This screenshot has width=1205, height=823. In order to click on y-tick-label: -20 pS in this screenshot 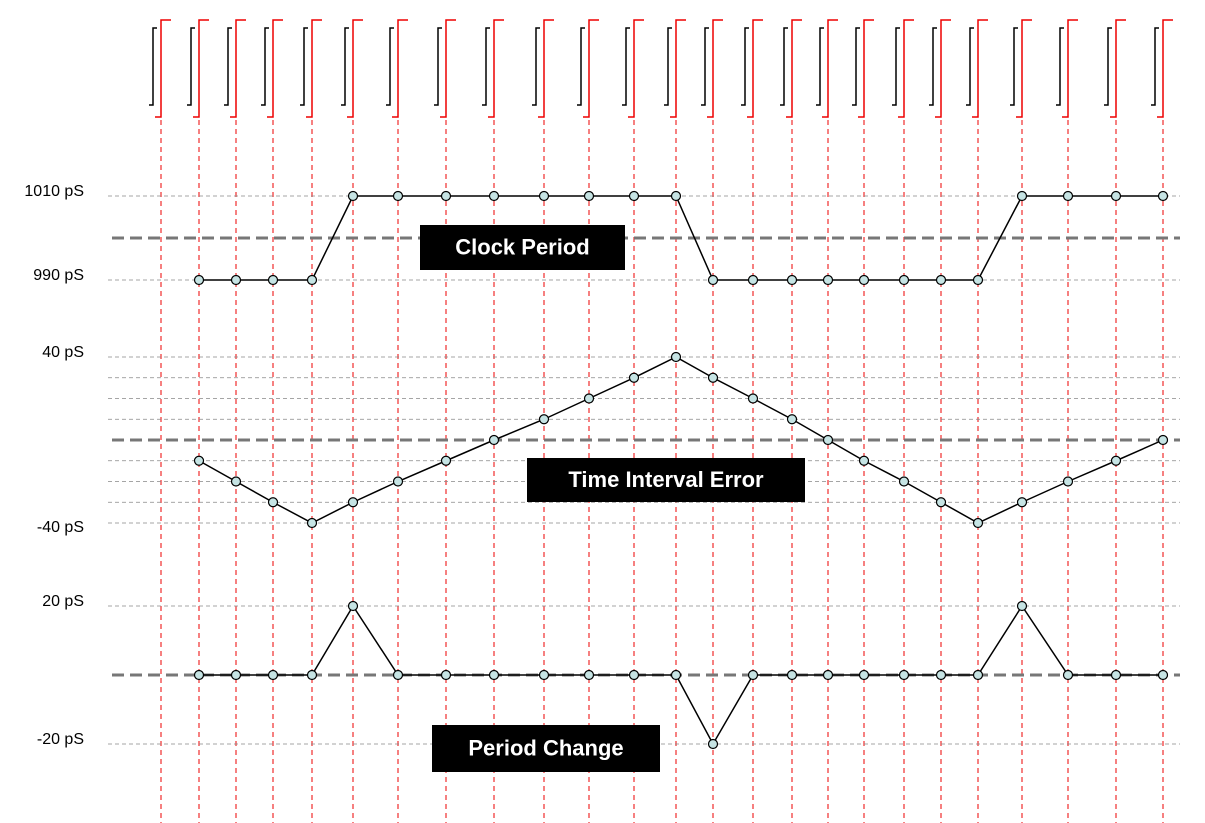, I will do `click(60, 739)`.